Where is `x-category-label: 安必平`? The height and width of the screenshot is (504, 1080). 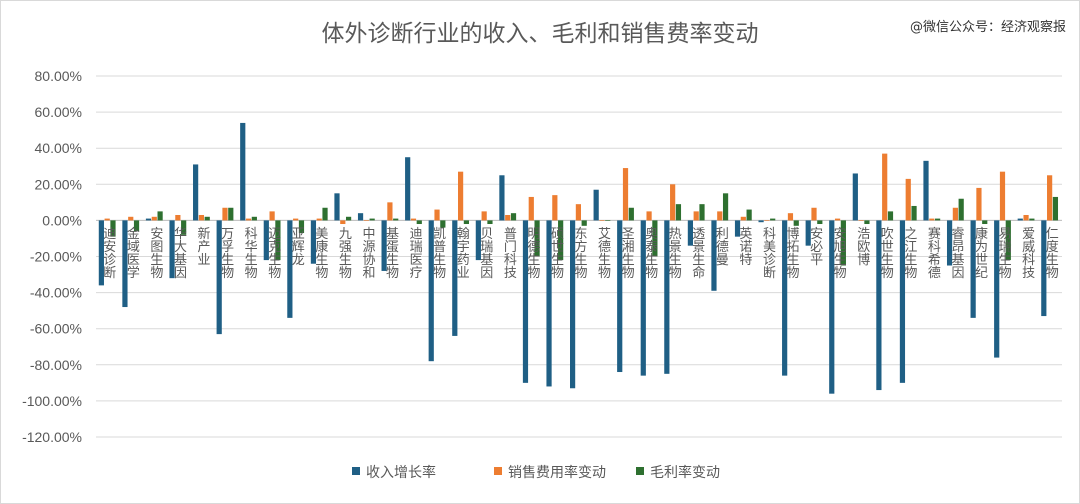 x-category-label: 安必平 is located at coordinates (815, 245).